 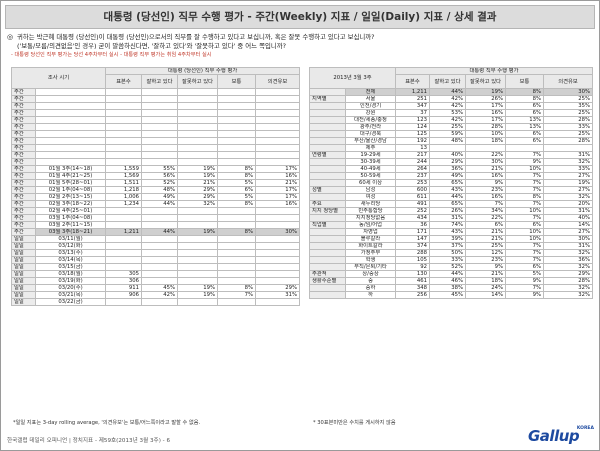 What do you see at coordinates (370, 92) in the screenshot?
I see `row-subgroup: 전체` at bounding box center [370, 92].